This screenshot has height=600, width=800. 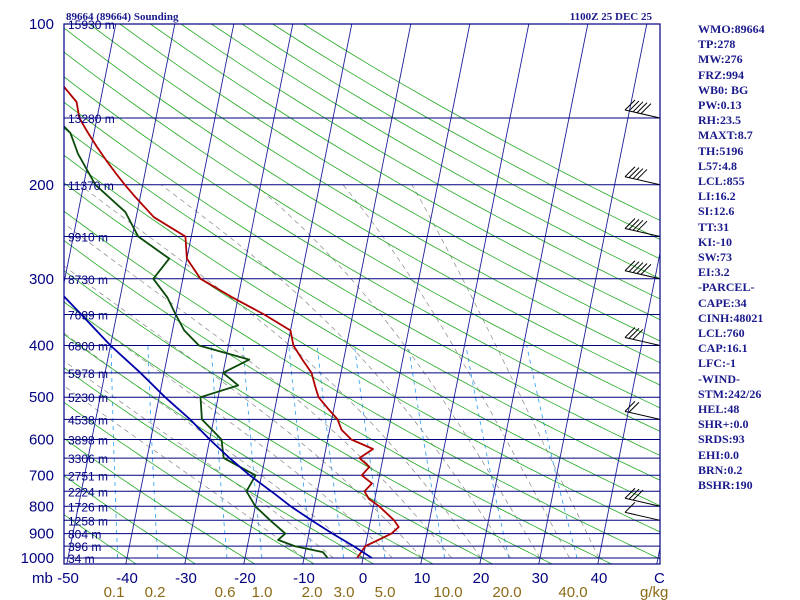 What do you see at coordinates (731, 29) in the screenshot?
I see `index-item: WMO:89664` at bounding box center [731, 29].